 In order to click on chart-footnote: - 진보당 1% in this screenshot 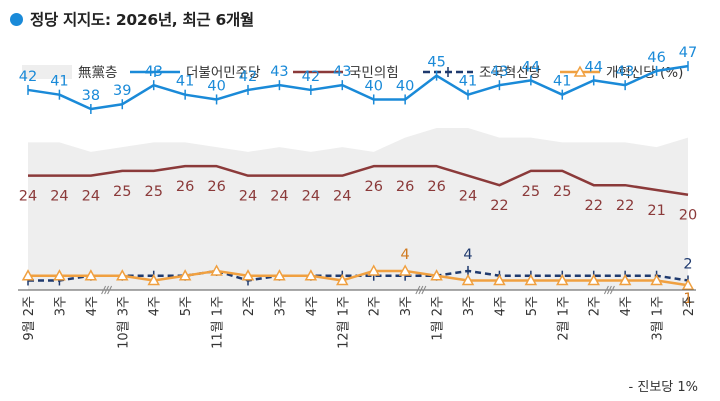, I will do `click(663, 387)`.